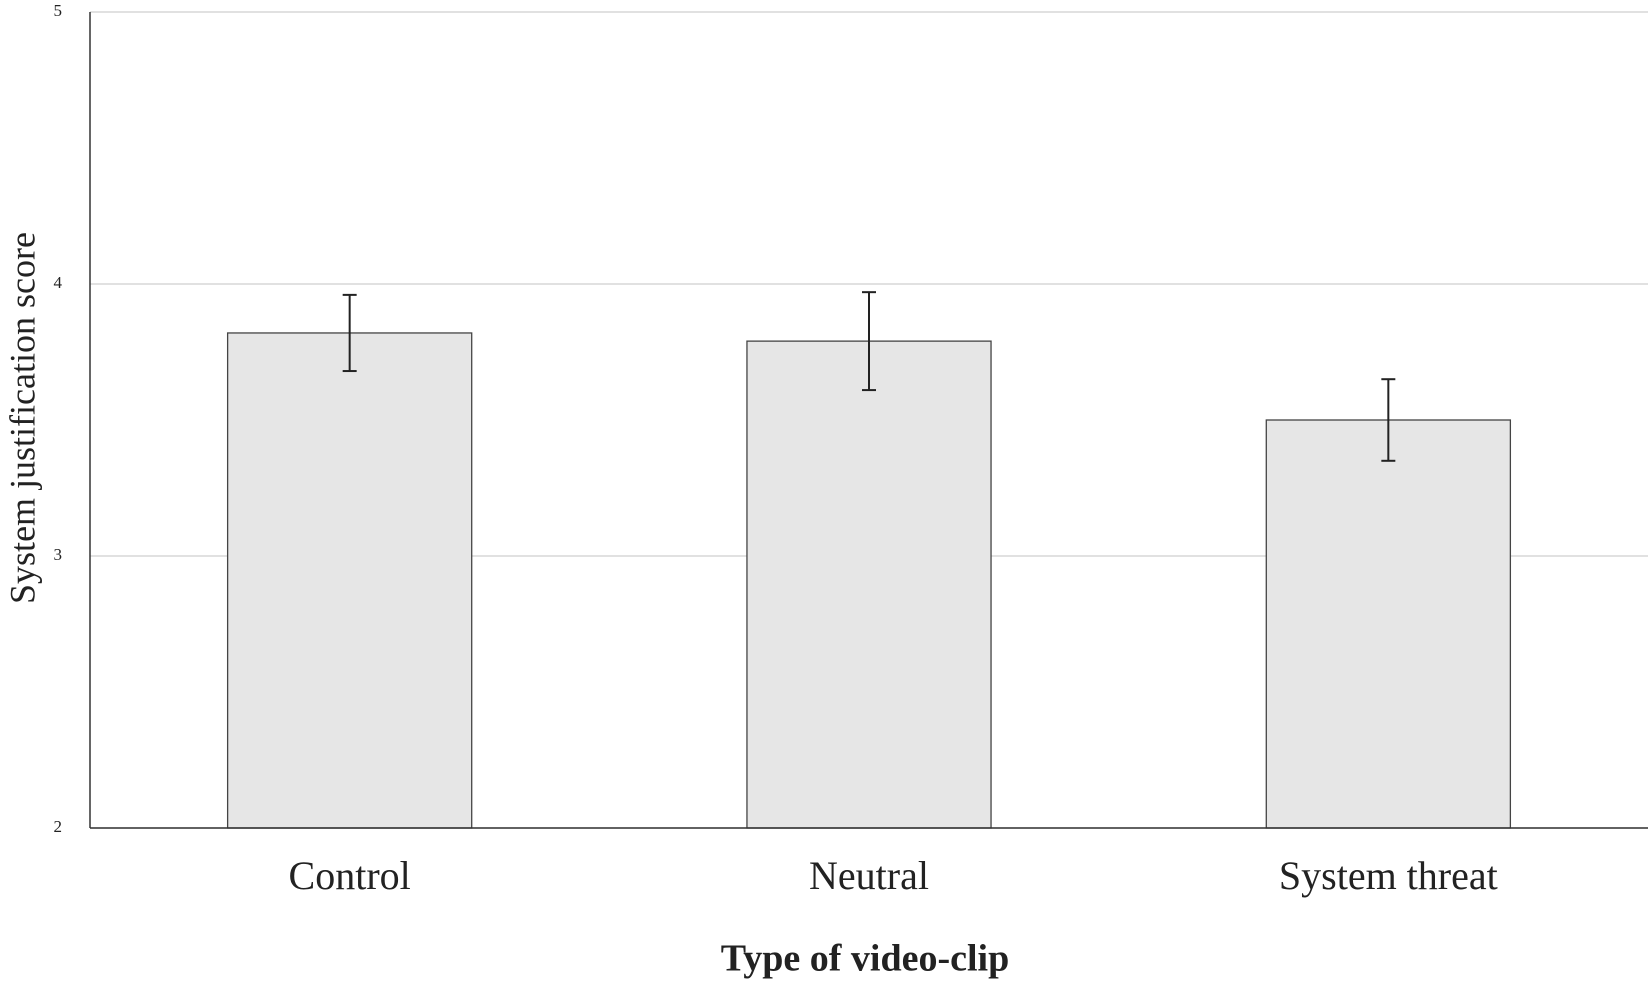  What do you see at coordinates (58, 282) in the screenshot?
I see `y-tick-label: 4` at bounding box center [58, 282].